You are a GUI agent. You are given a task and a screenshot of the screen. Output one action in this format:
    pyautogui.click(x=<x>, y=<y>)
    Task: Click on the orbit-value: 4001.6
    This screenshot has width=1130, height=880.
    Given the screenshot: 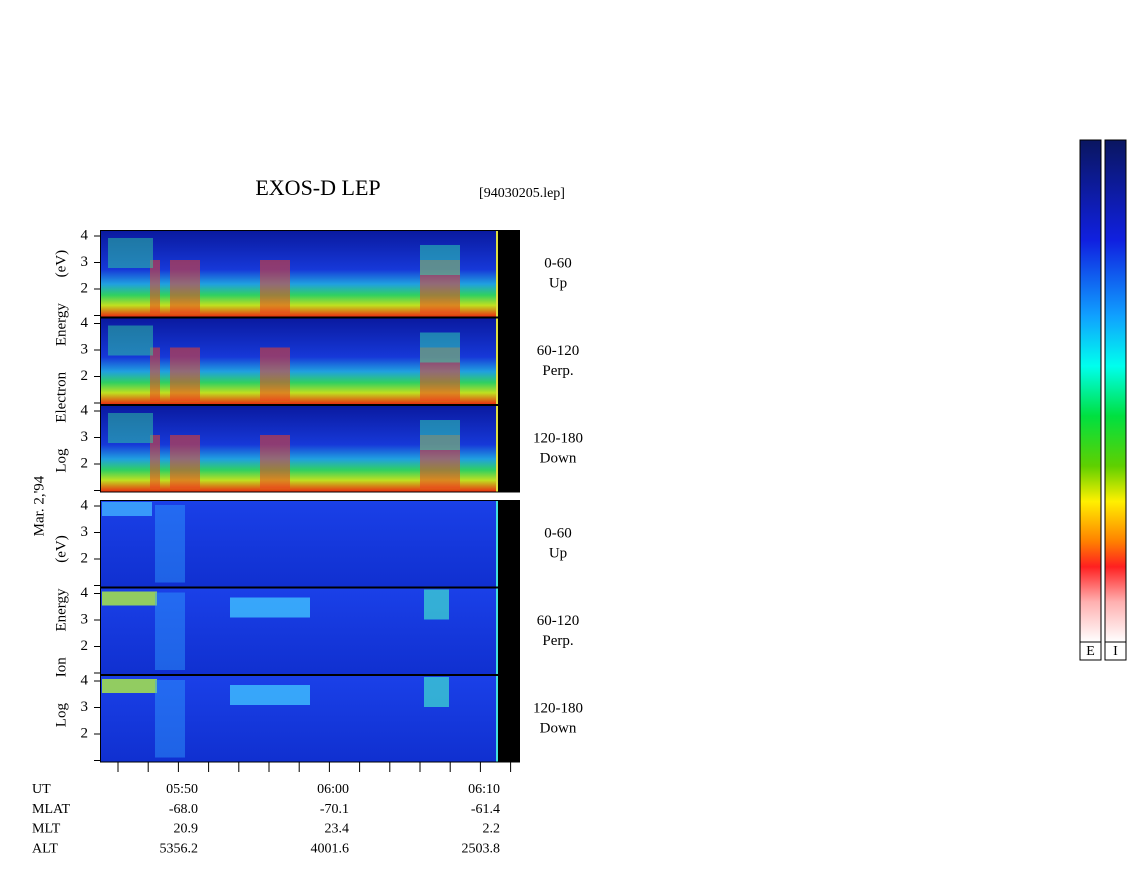 What is the action you would take?
    pyautogui.click(x=330, y=848)
    